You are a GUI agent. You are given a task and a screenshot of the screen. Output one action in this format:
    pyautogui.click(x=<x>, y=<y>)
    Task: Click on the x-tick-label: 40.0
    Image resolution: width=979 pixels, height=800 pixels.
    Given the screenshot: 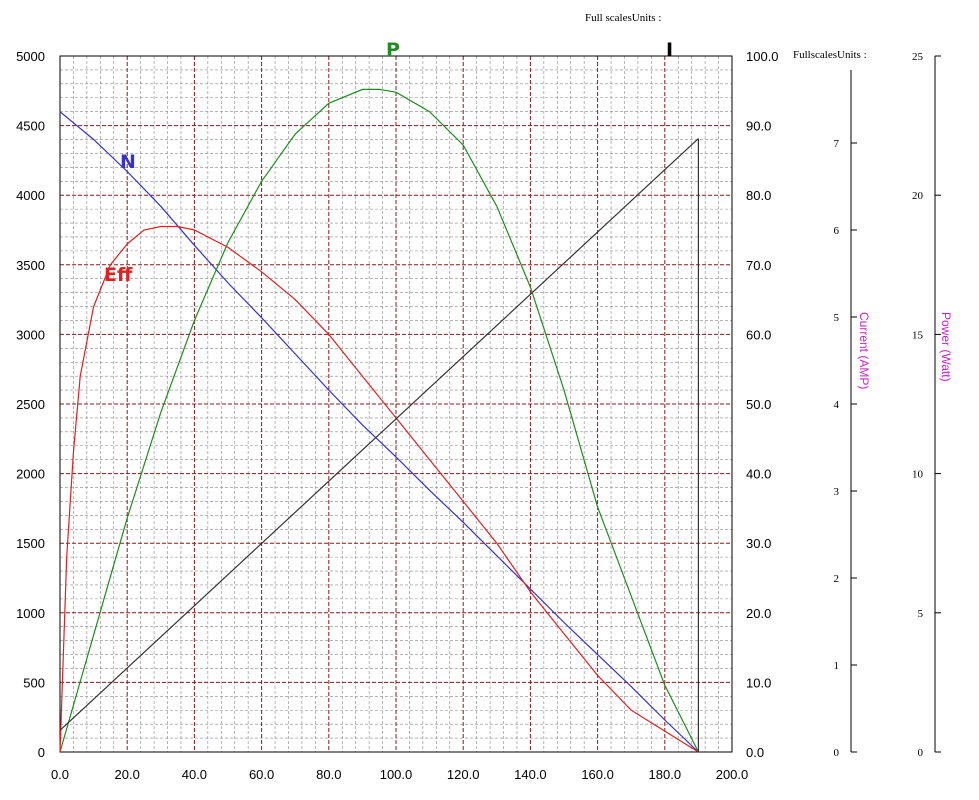 What is the action you would take?
    pyautogui.click(x=194, y=774)
    